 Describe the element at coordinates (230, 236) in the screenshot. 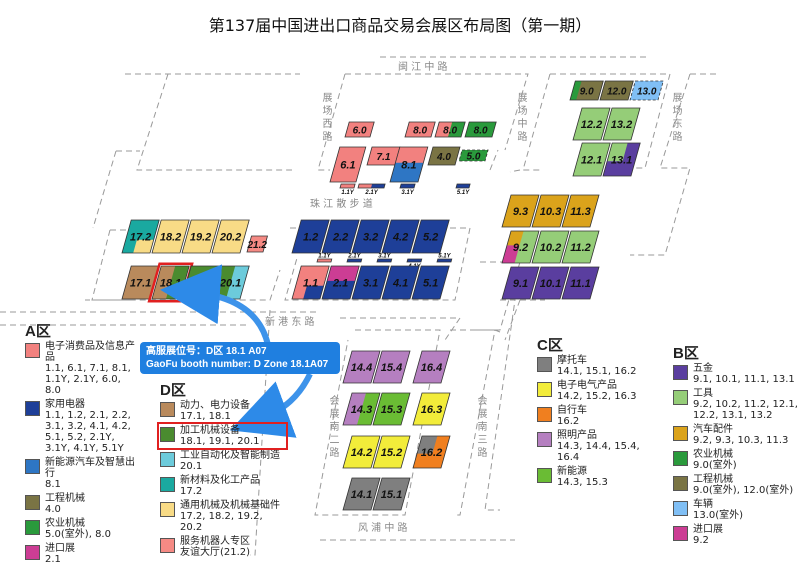

I see `booth-20.2: 20.2` at that location.